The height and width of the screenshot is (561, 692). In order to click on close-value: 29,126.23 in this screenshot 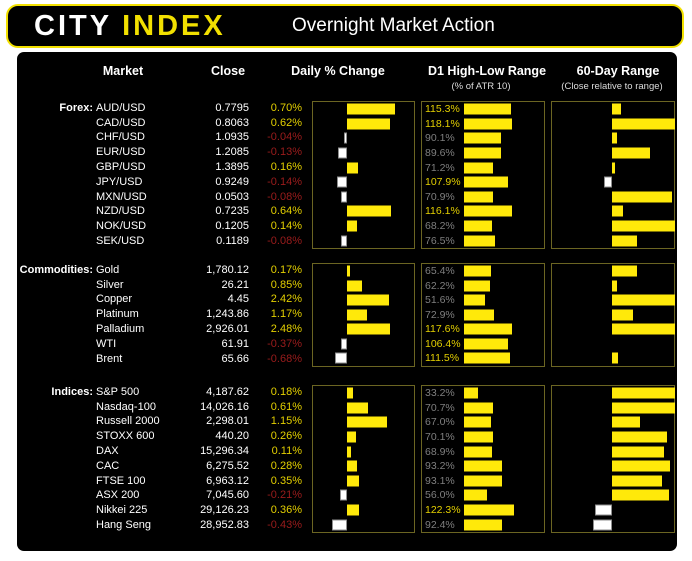, I will do `click(224, 510)`.